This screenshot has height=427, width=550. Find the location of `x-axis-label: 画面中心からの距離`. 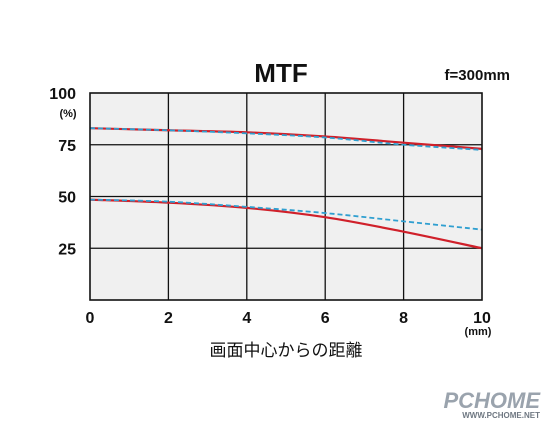

x-axis-label: 画面中心からの距離 is located at coordinates (286, 351).